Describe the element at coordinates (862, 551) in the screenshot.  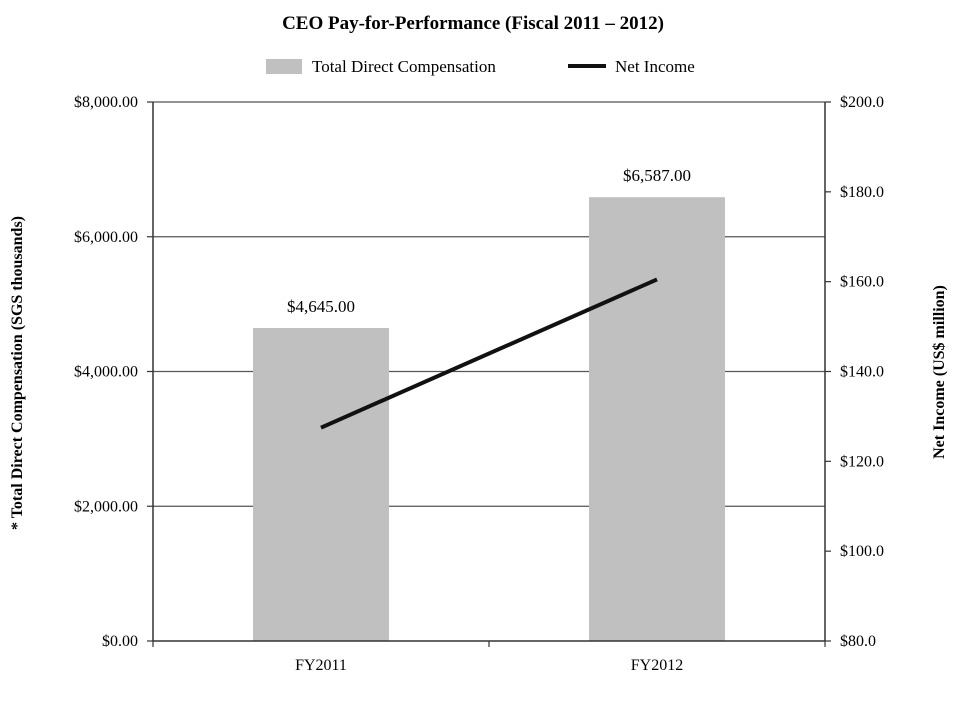
I see `y-right-tick-label: $100.0` at that location.